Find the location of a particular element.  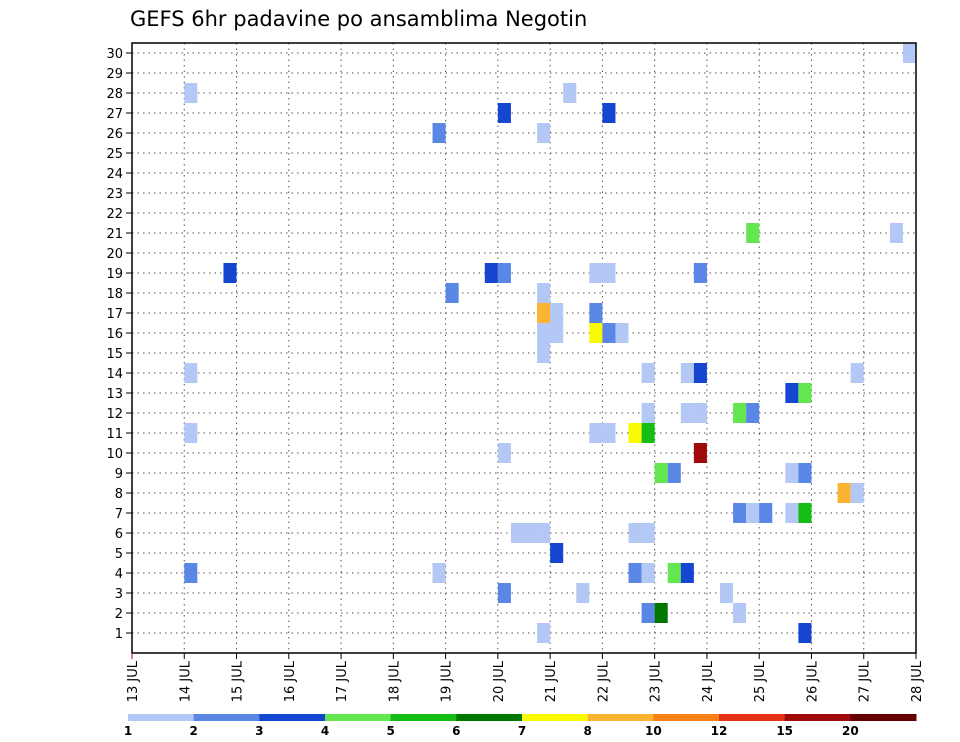

y-tick-label: 12 is located at coordinates (114, 414).